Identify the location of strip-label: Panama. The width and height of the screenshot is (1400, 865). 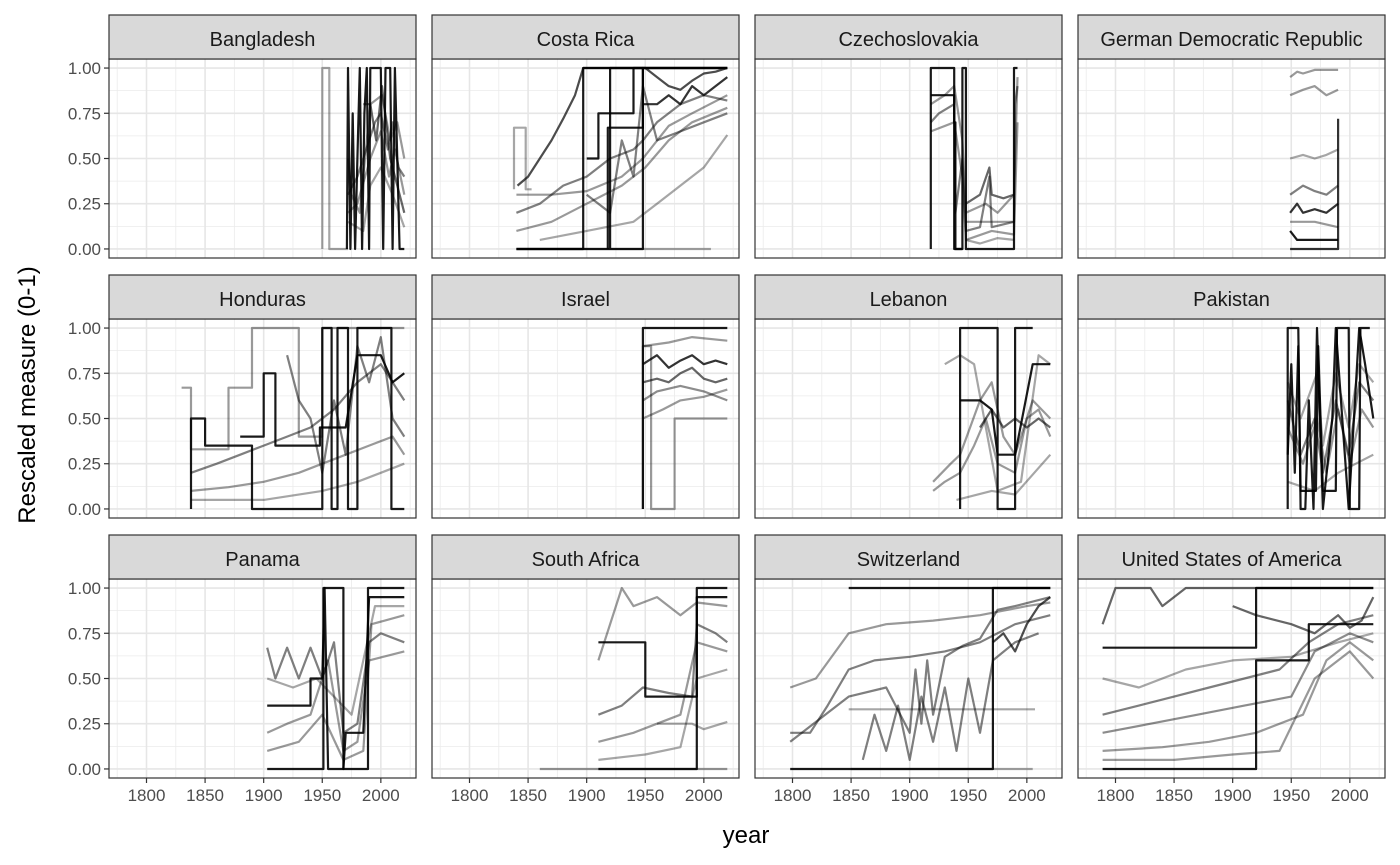
(262, 560).